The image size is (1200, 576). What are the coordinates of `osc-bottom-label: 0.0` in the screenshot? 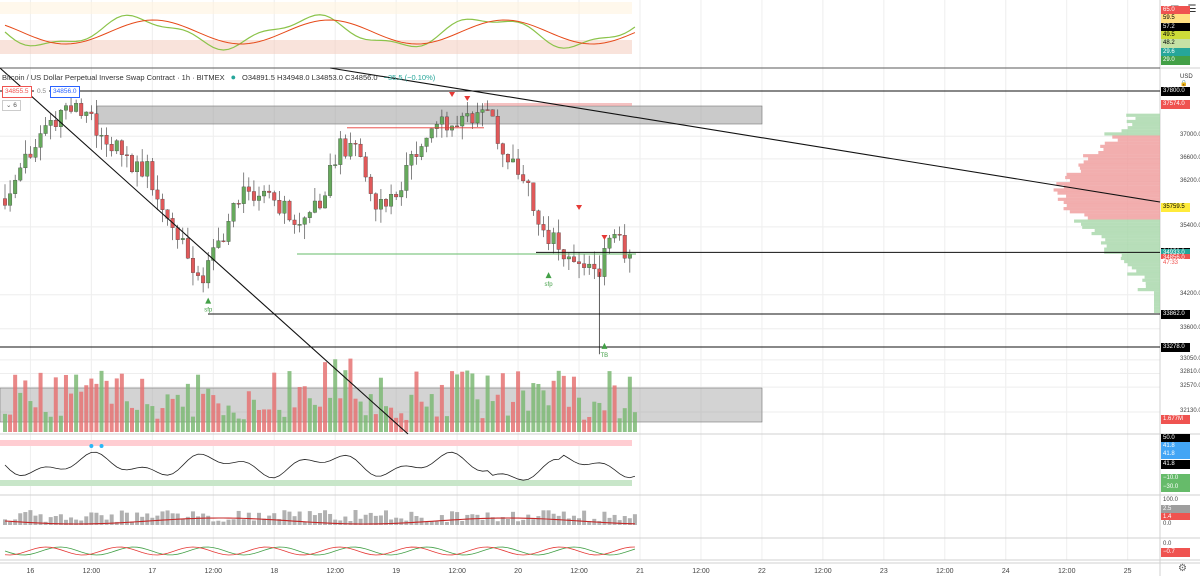 It's located at (1175, 544).